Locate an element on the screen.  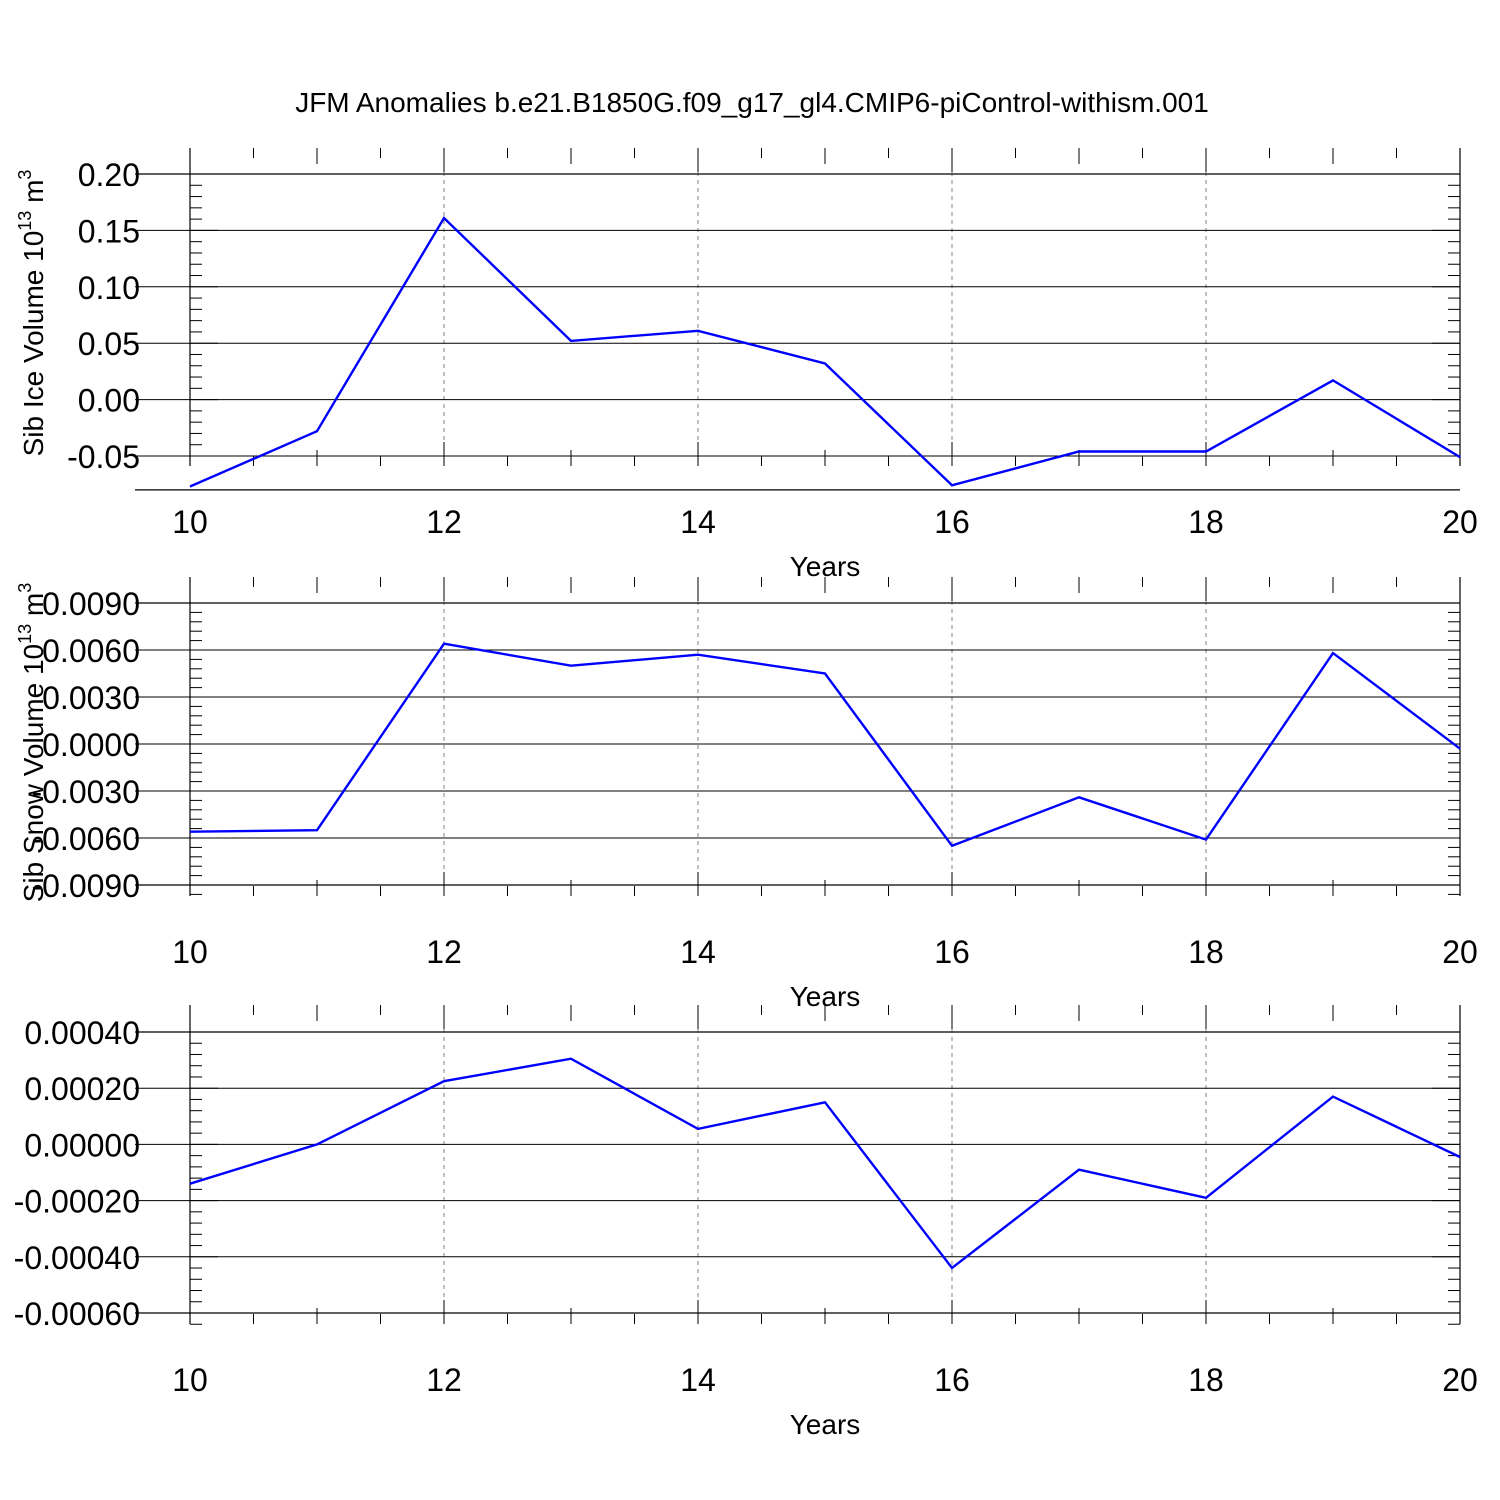
y-tick-label: -0.00040 is located at coordinates (77, 1258).